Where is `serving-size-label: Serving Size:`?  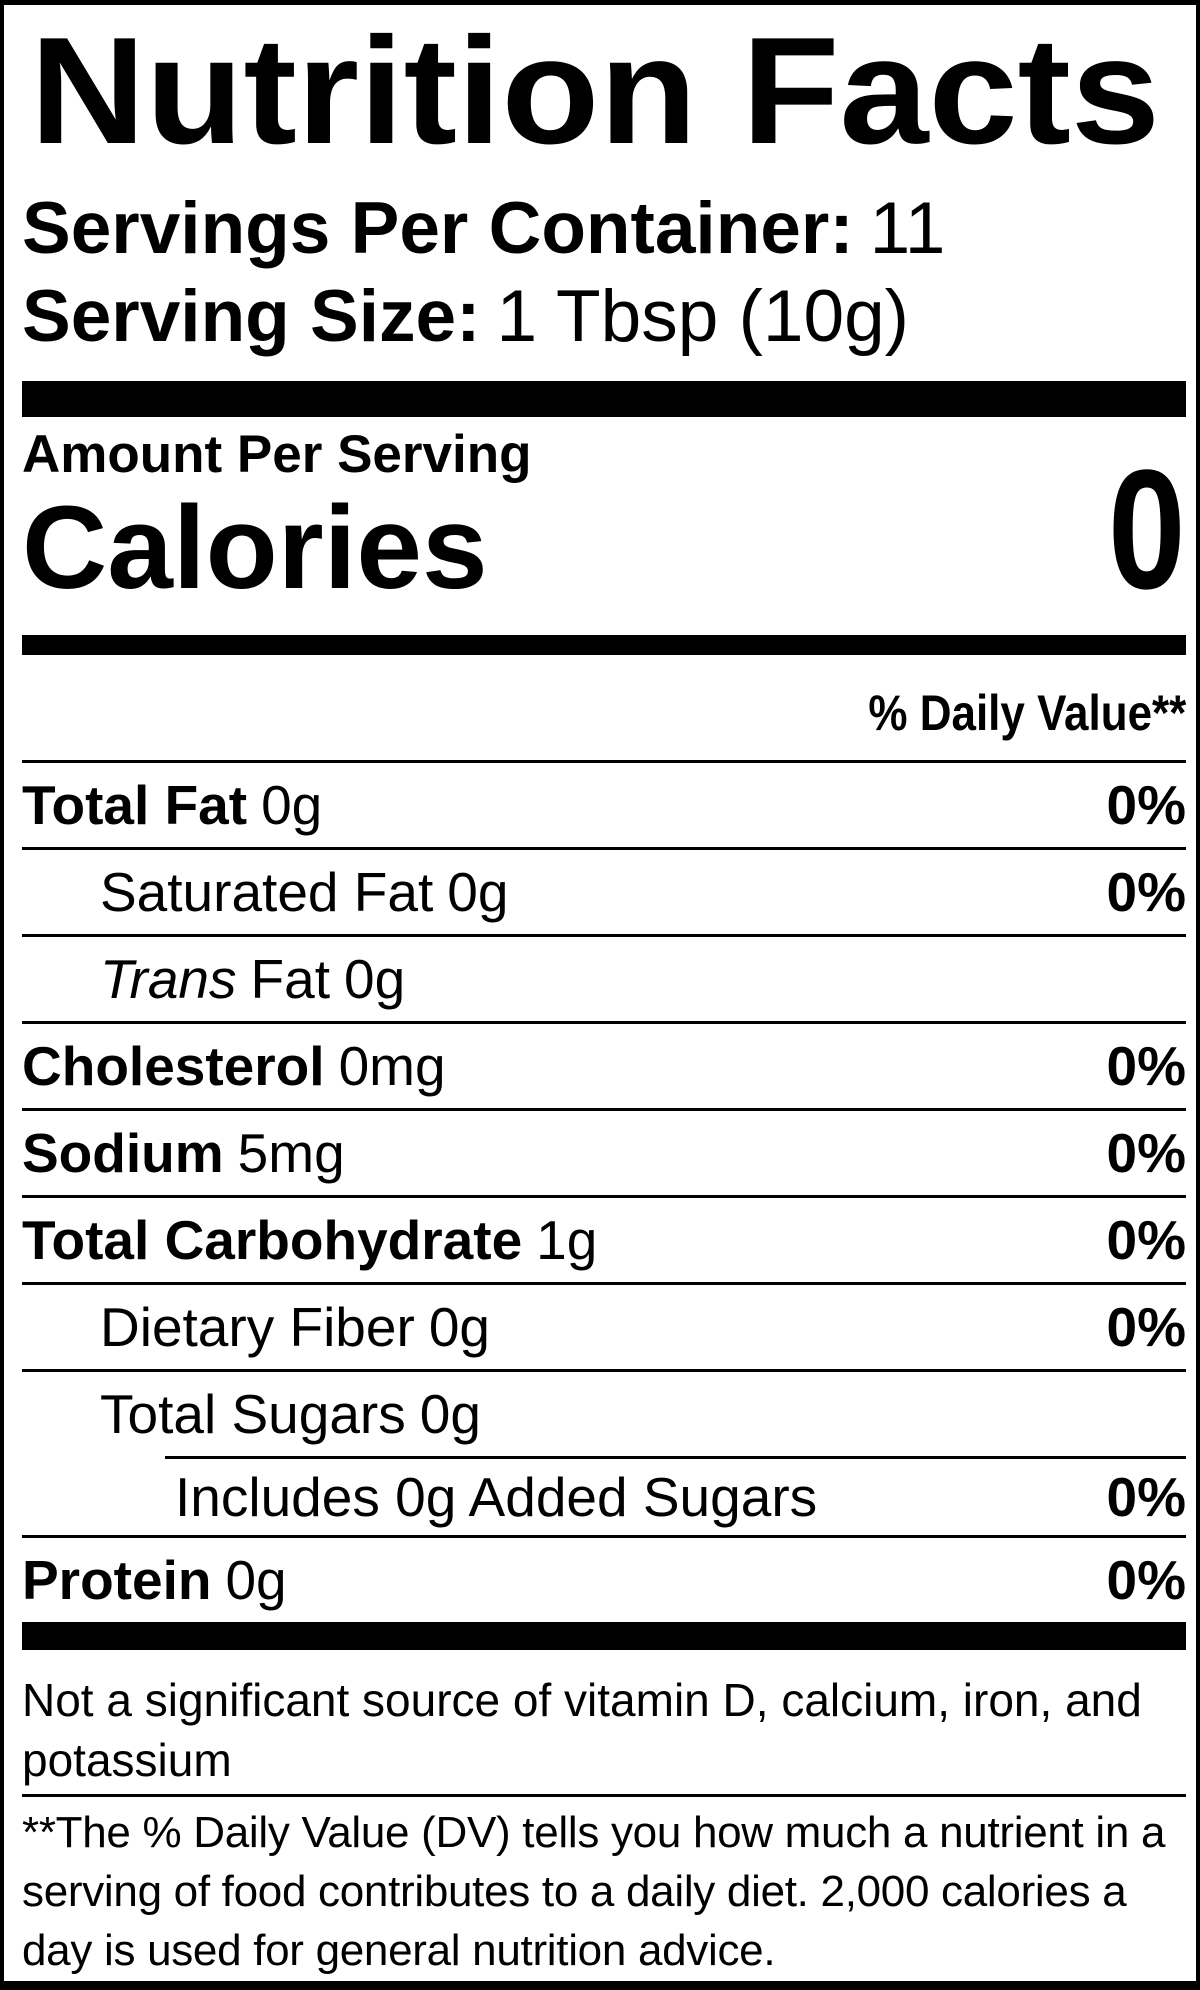
serving-size-label: Serving Size: is located at coordinates (251, 316).